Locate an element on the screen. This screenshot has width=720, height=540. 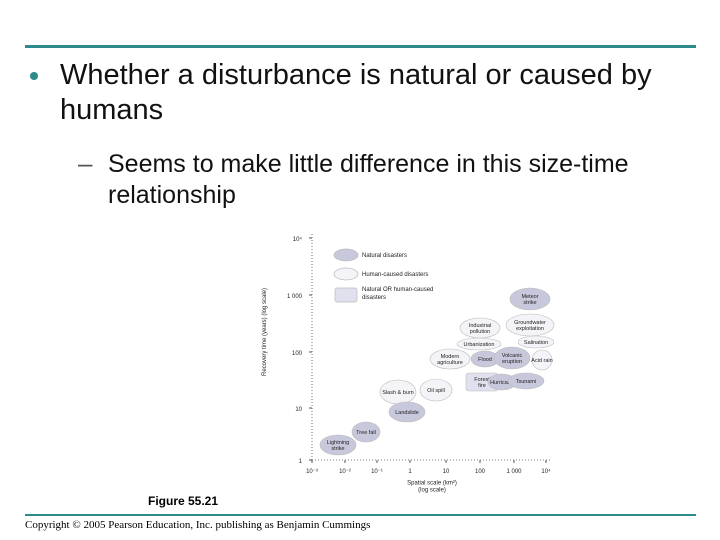
event-label-hurricane: Hurricane is located at coordinates (502, 383).